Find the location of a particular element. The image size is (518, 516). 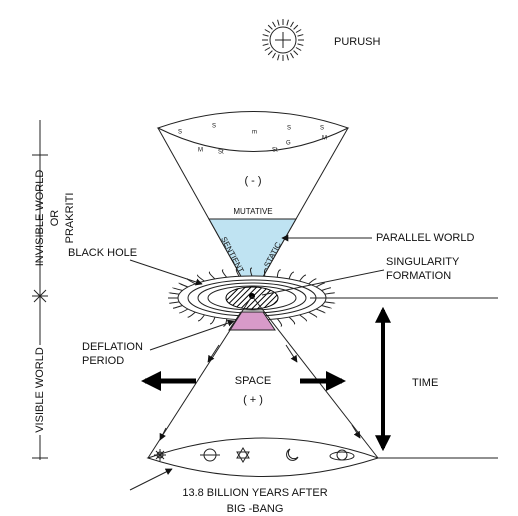

symbol: m is located at coordinates (254, 133).